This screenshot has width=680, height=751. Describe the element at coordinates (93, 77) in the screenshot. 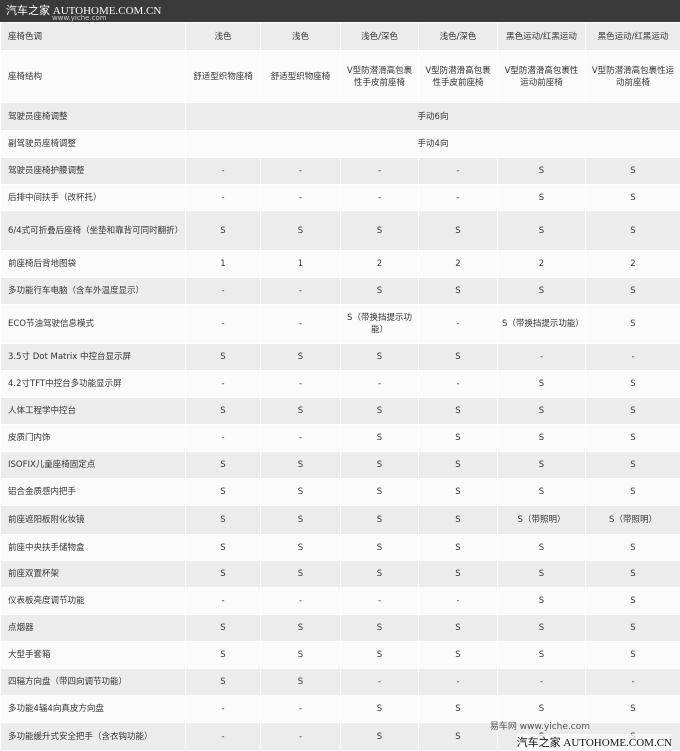

I see `row-label: 座椅结构` at that location.